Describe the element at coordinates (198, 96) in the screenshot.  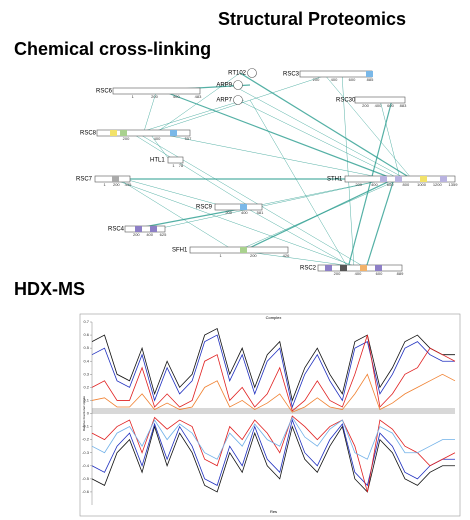
I see `residue-tick: 483` at that location.